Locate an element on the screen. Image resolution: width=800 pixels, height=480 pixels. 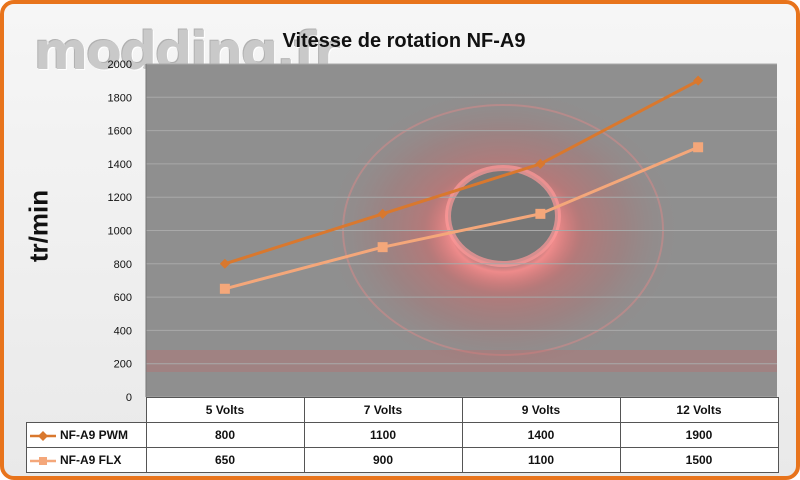
data-label: 1400 is located at coordinates (541, 435).